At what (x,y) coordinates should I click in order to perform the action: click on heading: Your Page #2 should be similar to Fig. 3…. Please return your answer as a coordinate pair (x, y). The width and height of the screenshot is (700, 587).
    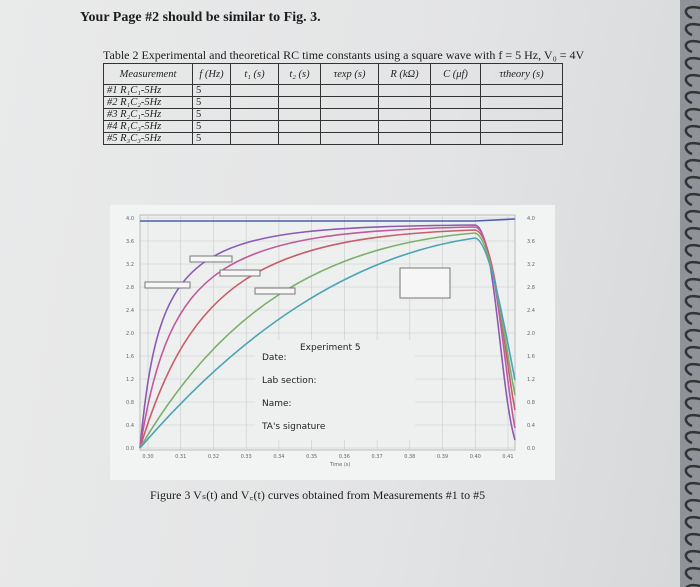
    Looking at the image, I should click on (200, 17).